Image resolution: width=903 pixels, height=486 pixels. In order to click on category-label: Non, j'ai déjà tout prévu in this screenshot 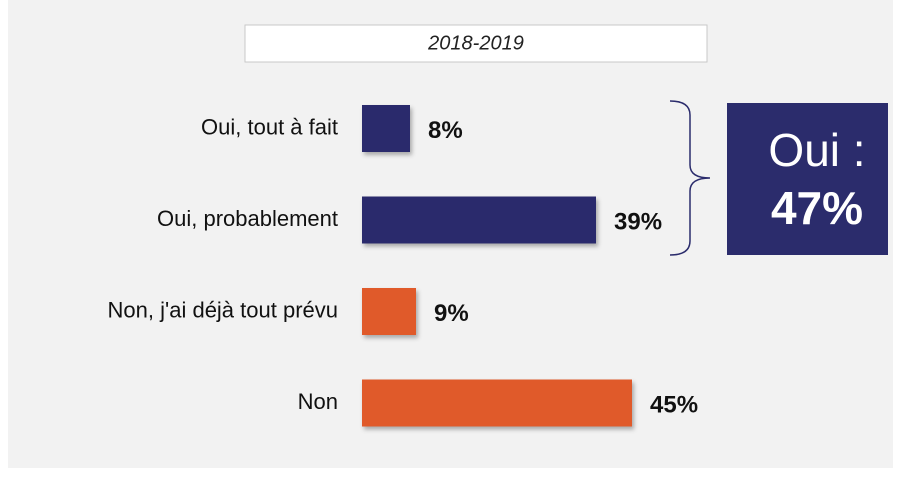, I will do `click(223, 309)`.